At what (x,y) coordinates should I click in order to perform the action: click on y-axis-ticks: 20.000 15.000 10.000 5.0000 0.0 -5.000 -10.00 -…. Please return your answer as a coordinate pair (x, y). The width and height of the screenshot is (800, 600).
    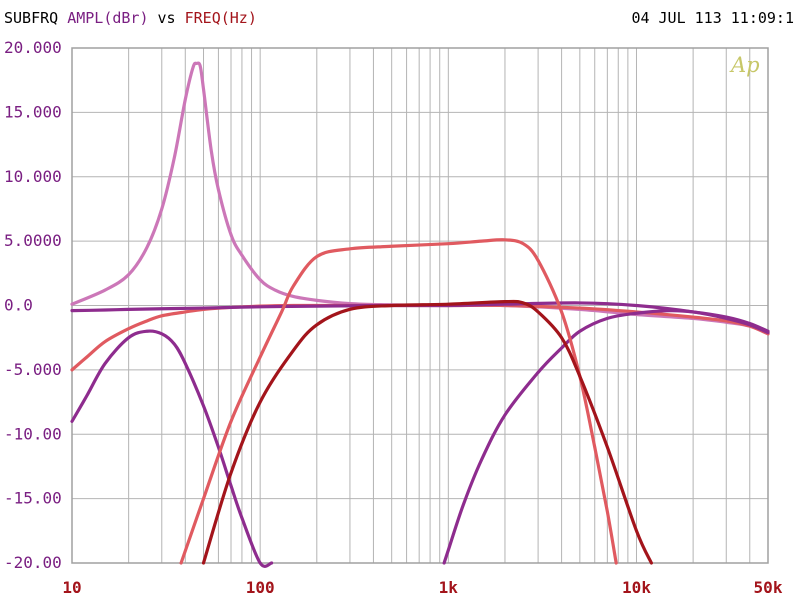
    Looking at the image, I should click on (33, 305).